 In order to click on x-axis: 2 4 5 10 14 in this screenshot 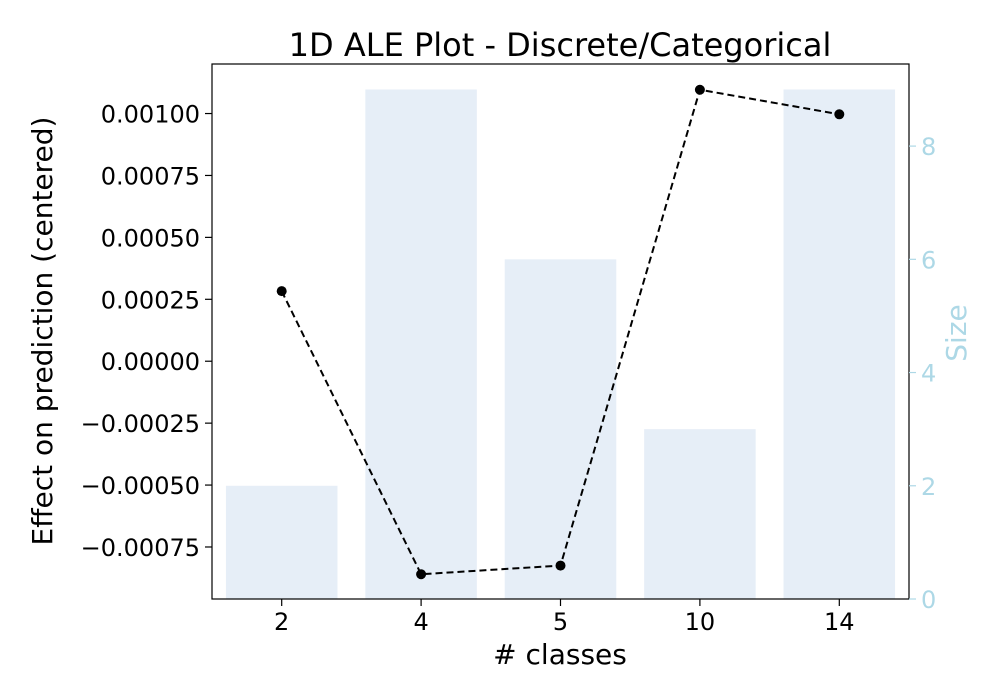, I will do `click(564, 617)`.